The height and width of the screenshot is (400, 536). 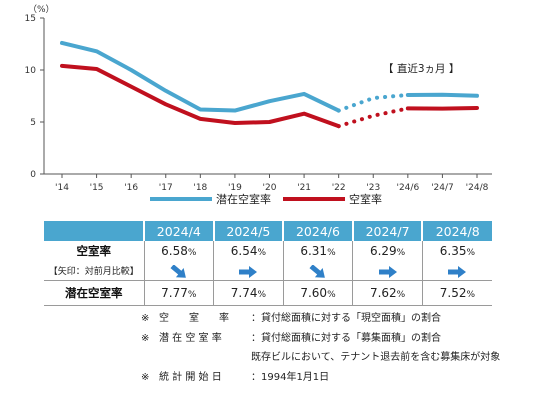 What do you see at coordinates (290, 377) in the screenshot?
I see `note-desc: ：1994年1月1日` at bounding box center [290, 377].